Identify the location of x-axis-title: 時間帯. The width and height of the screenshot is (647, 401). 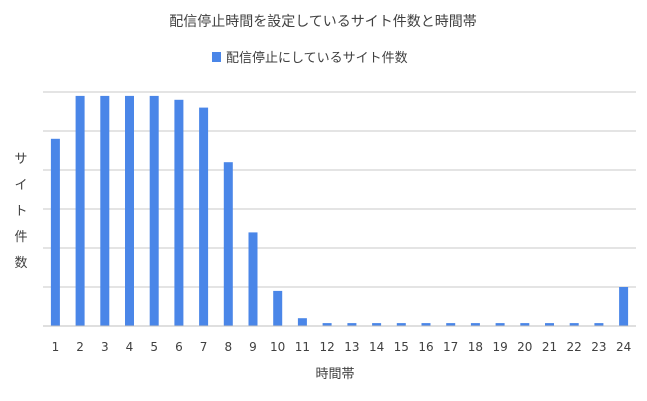
(334, 374).